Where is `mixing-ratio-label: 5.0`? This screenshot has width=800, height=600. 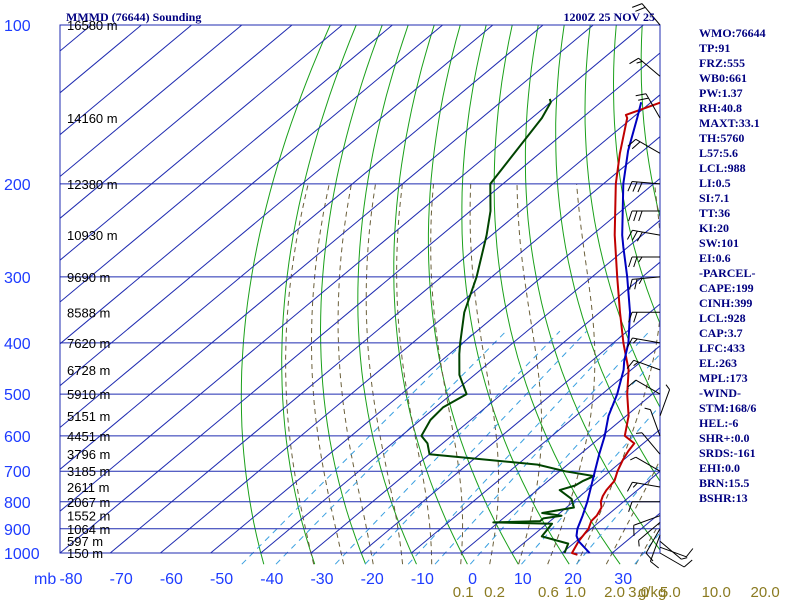 mixing-ratio-label: 5.0 is located at coordinates (670, 592).